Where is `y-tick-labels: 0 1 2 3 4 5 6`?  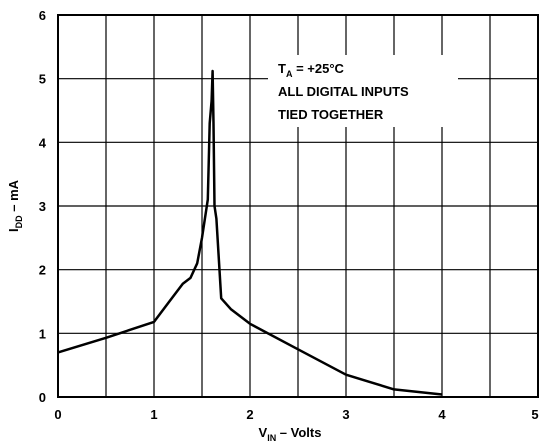 y-tick-labels: 0 1 2 3 4 5 6 is located at coordinates (43, 206).